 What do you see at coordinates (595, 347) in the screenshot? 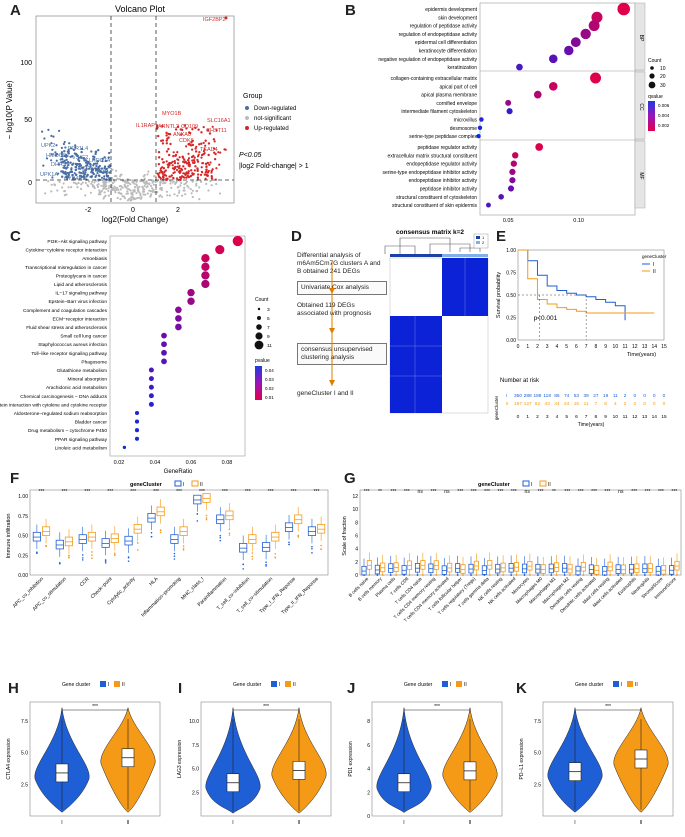
I see `km-xtick: 8` at bounding box center [595, 347].